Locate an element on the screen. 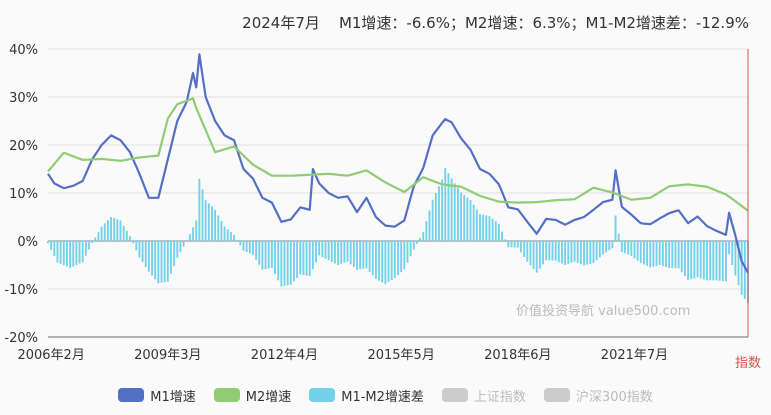 This screenshot has width=771, height=415. y-tick-label: 0% is located at coordinates (27, 242).